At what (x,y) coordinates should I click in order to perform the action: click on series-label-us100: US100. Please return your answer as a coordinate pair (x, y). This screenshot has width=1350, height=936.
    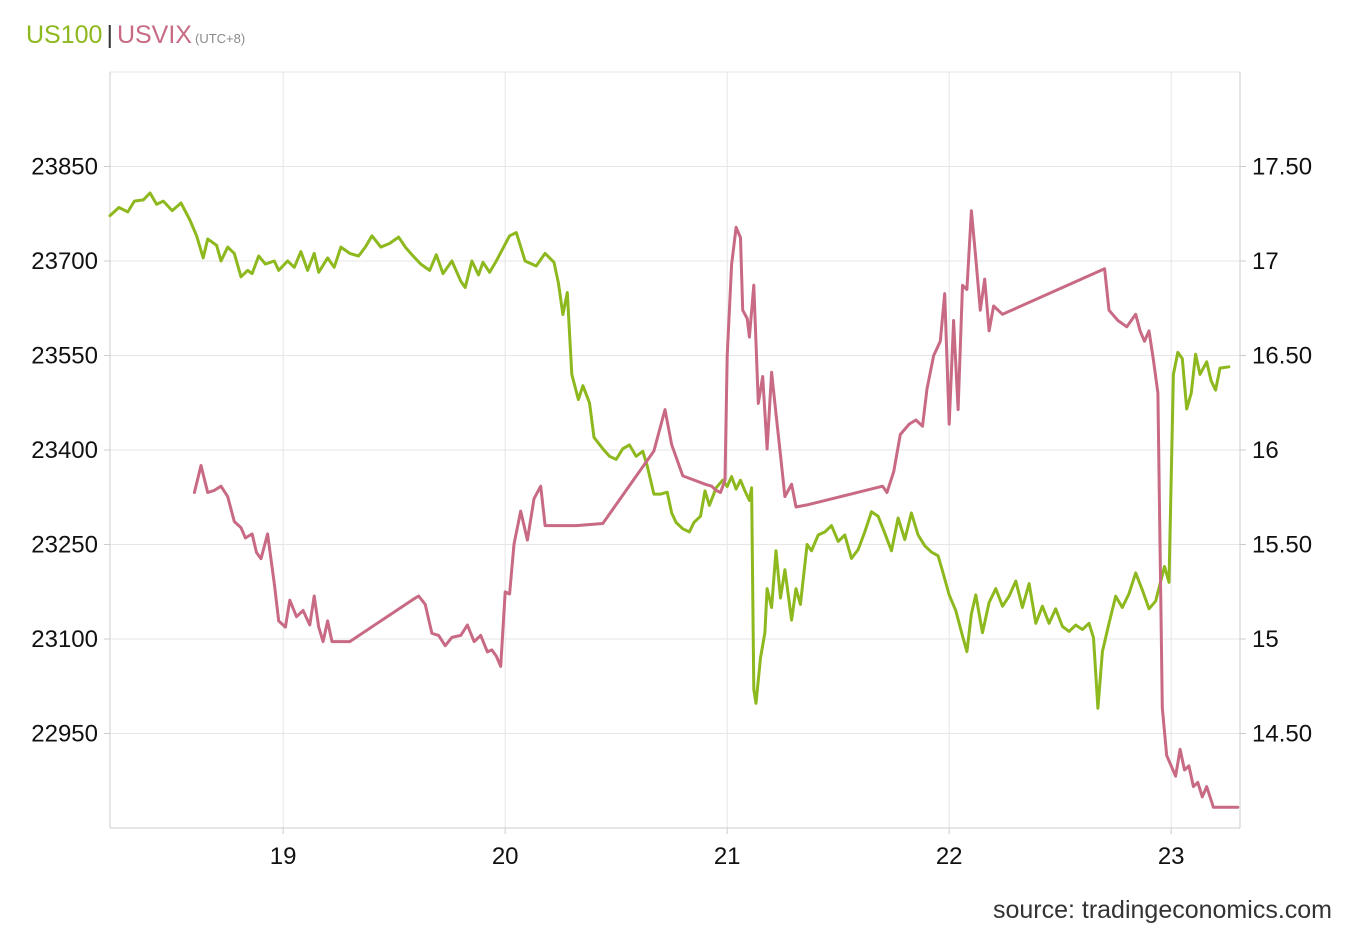
    Looking at the image, I should click on (64, 35).